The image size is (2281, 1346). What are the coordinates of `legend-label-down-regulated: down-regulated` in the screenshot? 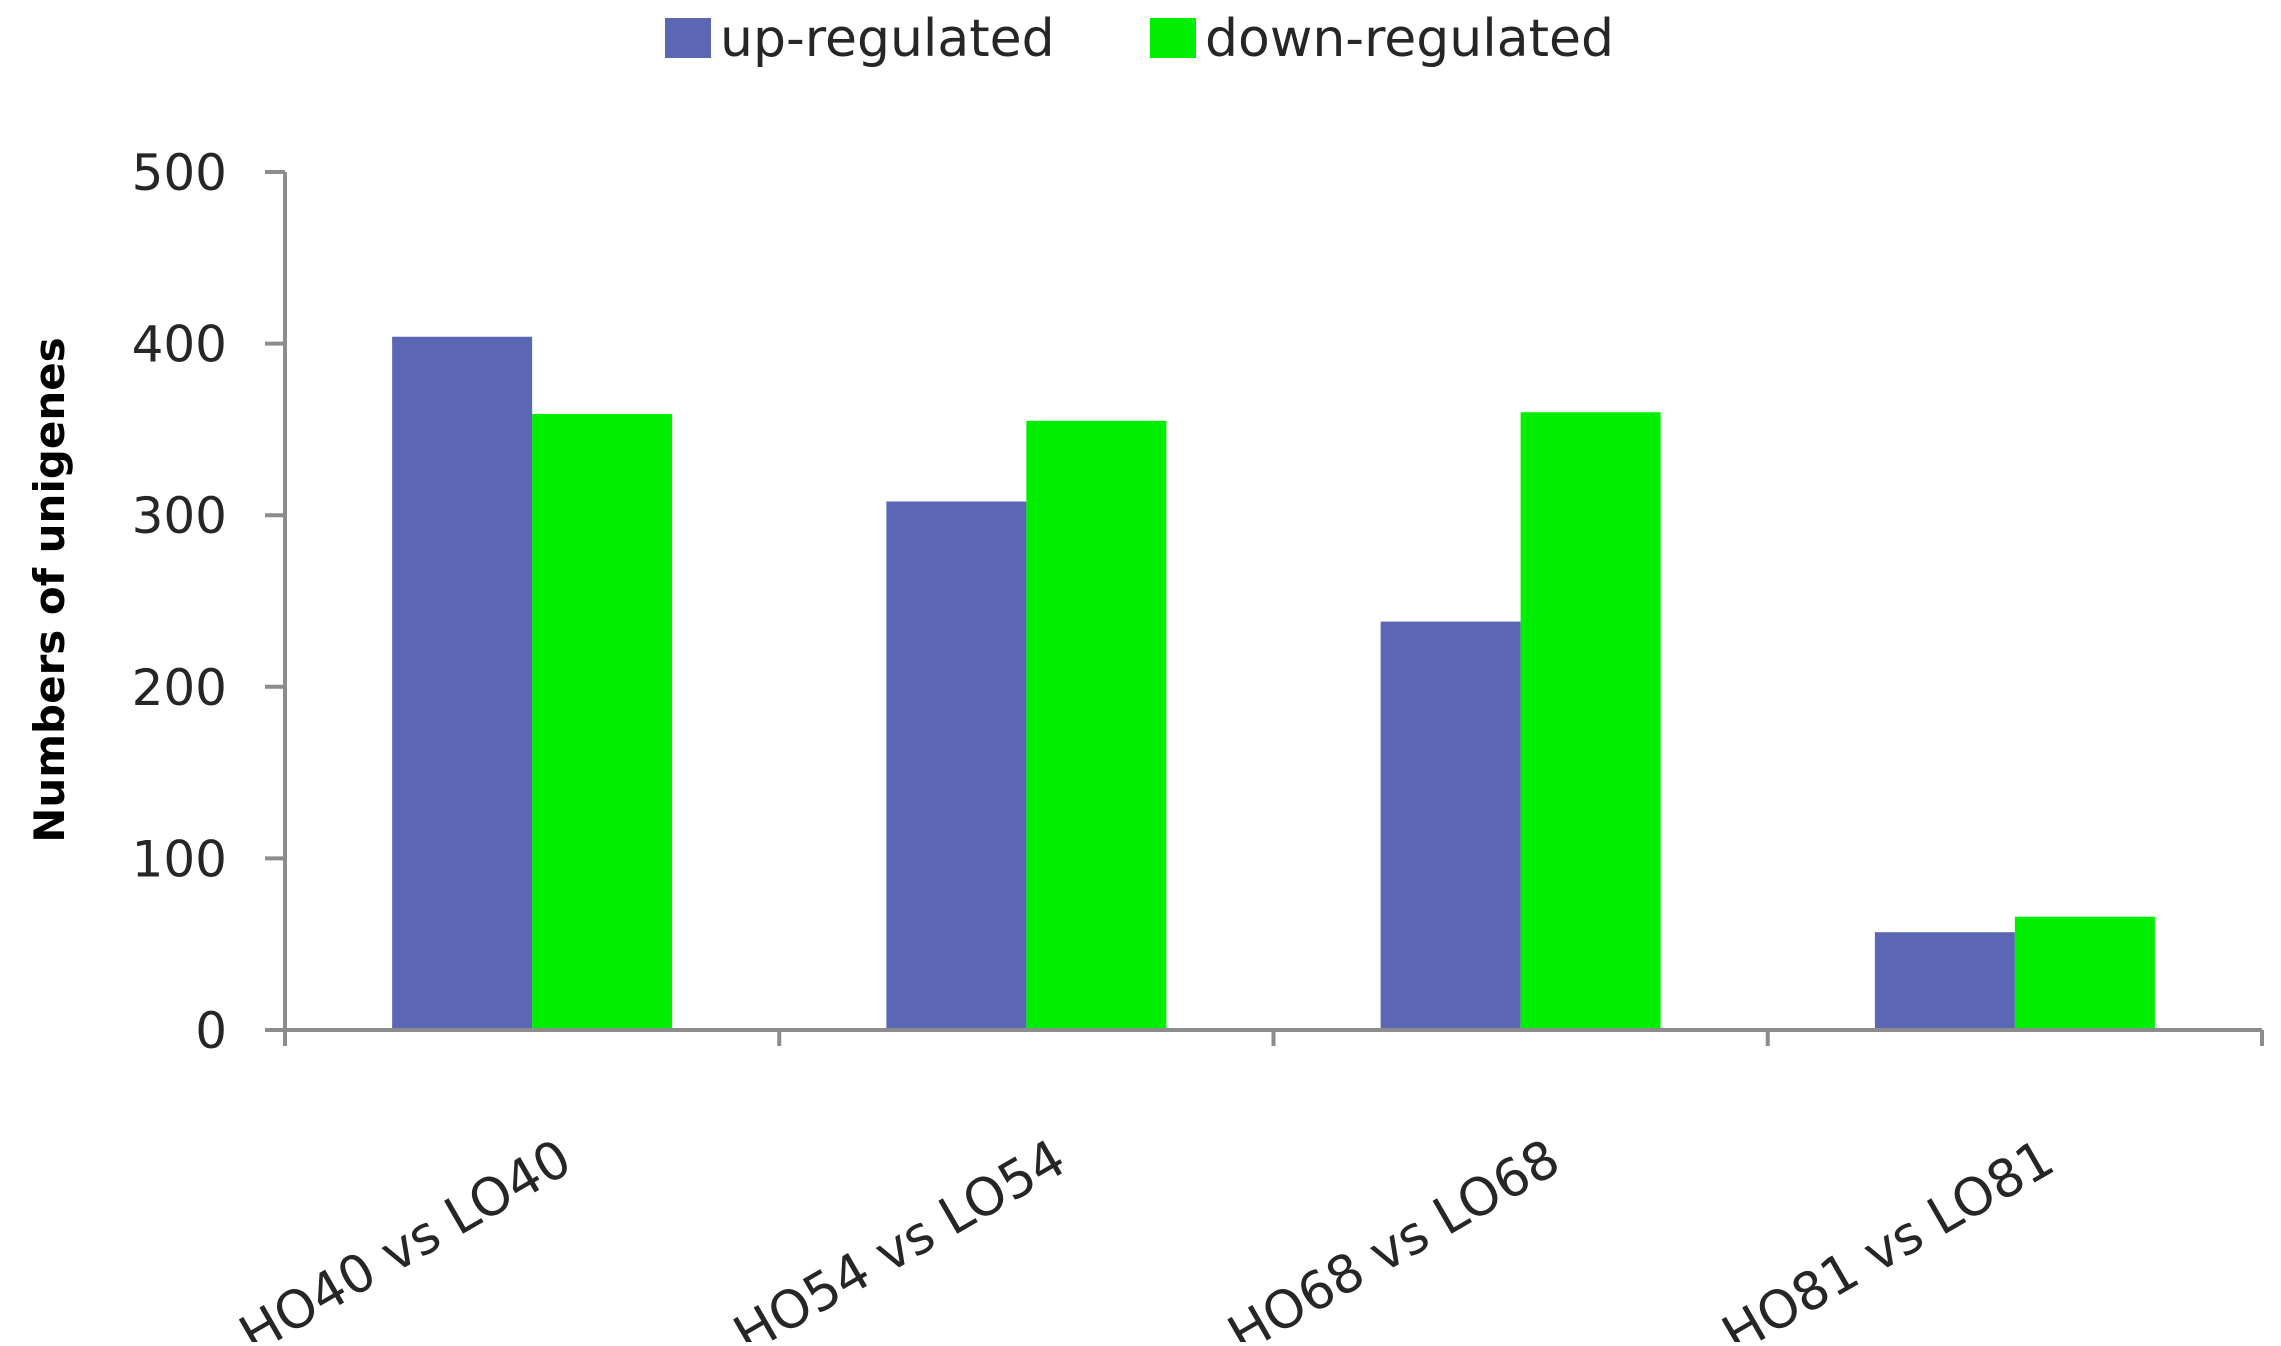 It's located at (1409, 39).